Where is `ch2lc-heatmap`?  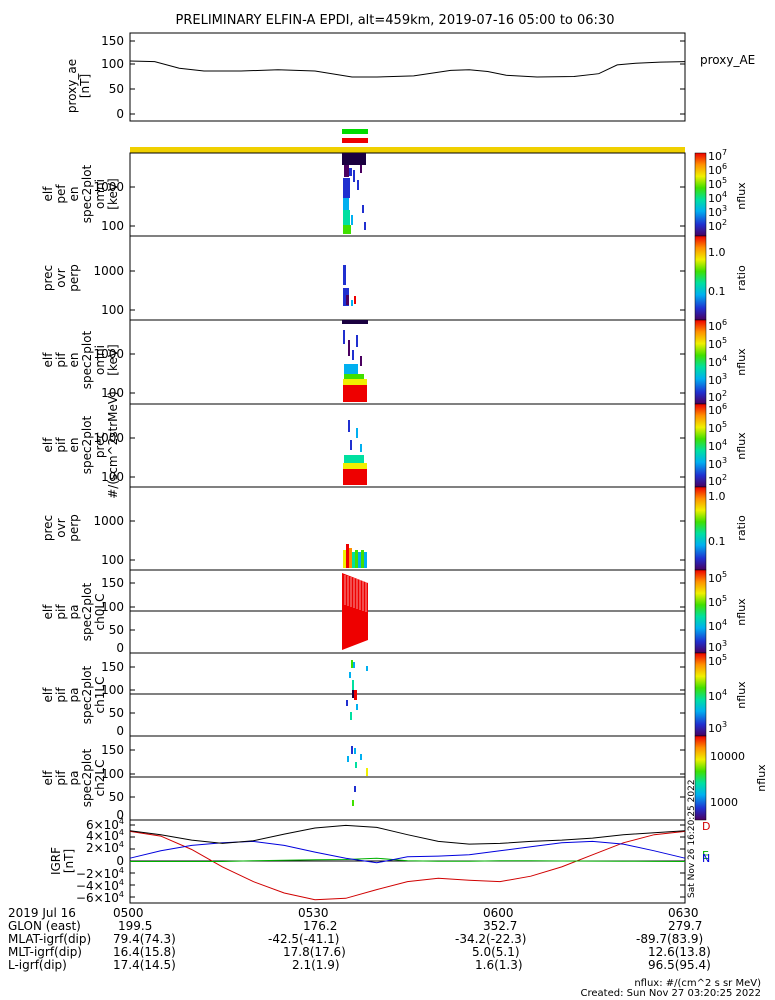 ch2lc-heatmap is located at coordinates (357, 776).